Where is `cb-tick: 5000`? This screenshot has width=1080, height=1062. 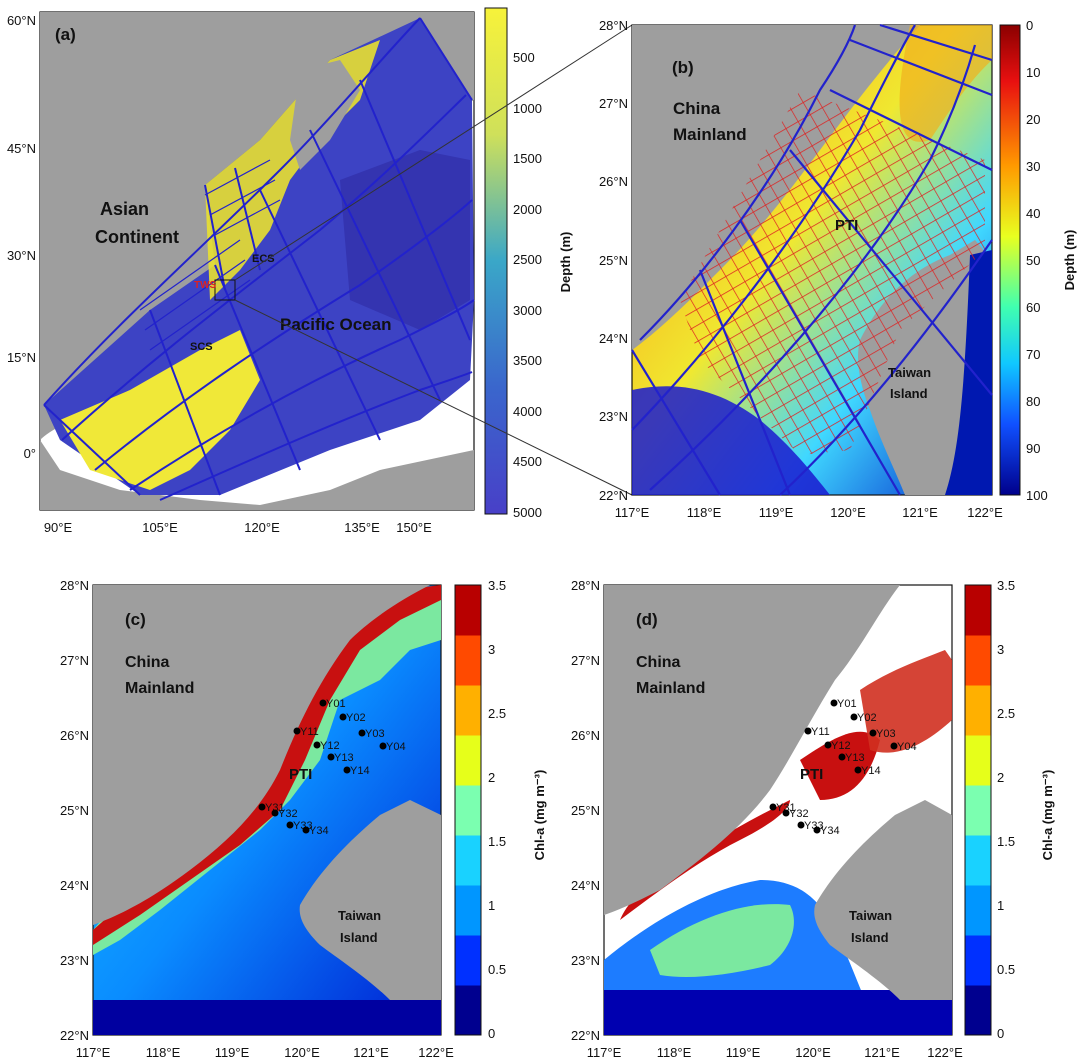 cb-tick: 5000 is located at coordinates (527, 512).